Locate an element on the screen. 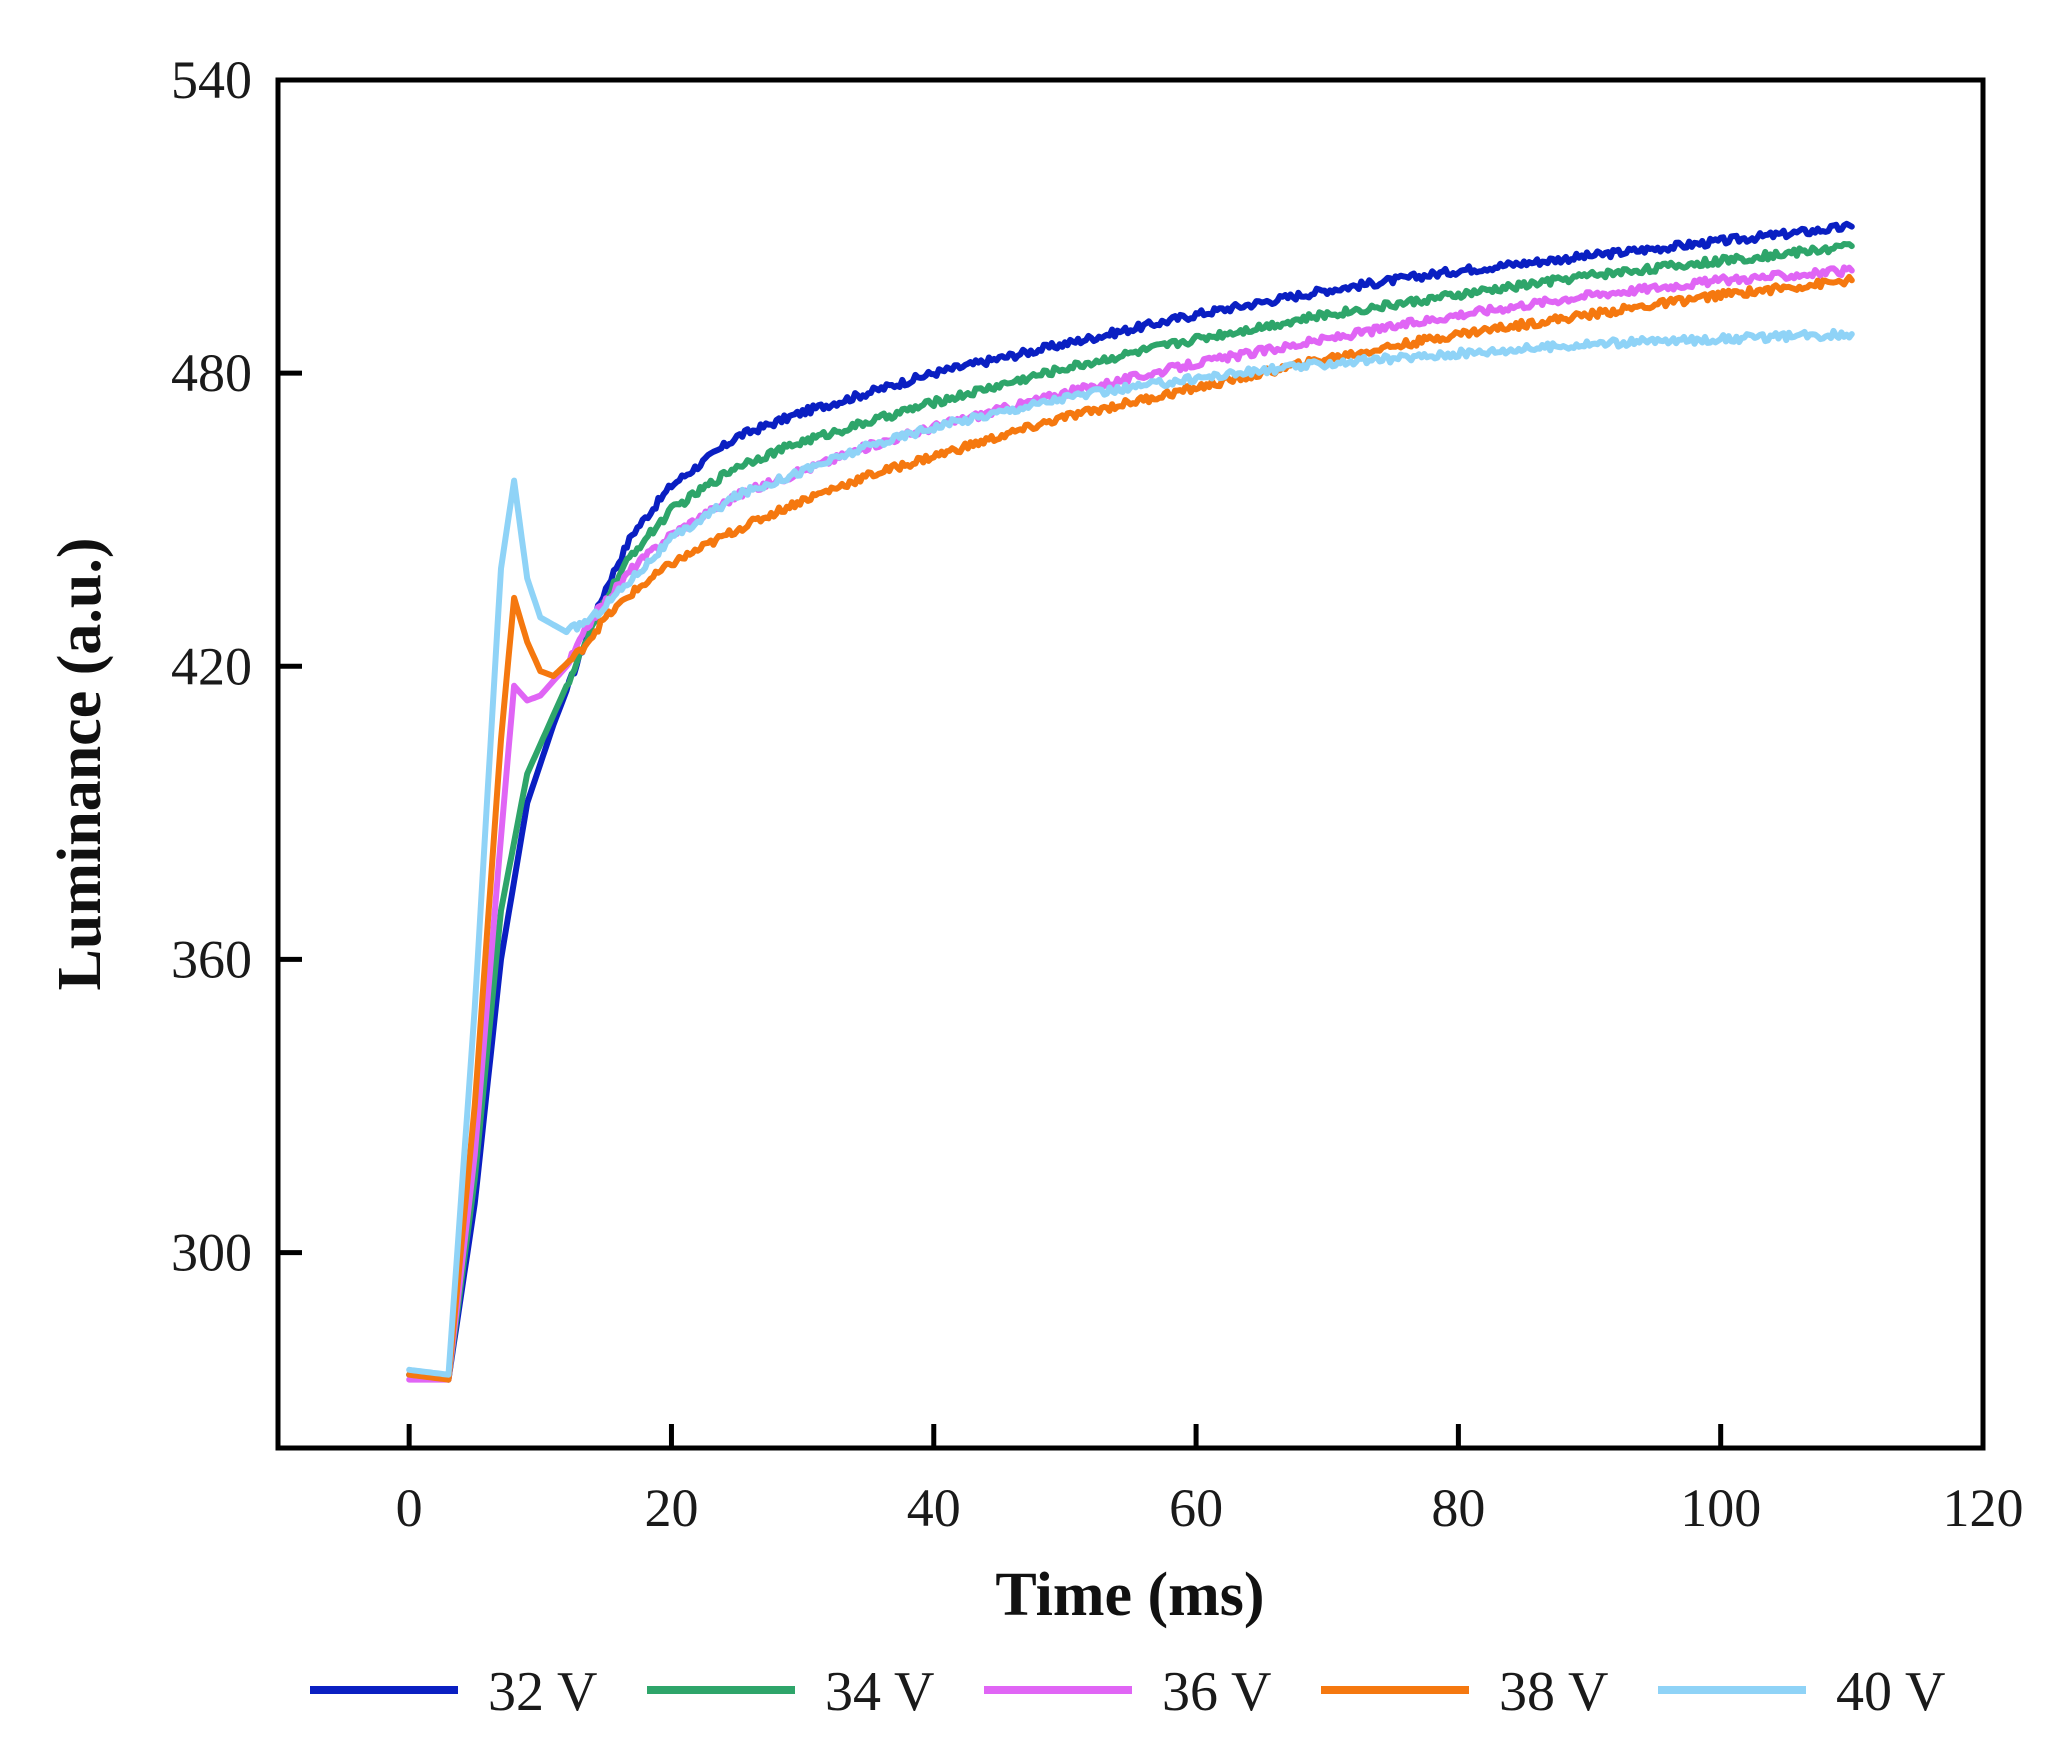 The height and width of the screenshot is (1740, 2052). legend-label: 40 V is located at coordinates (1890, 1692).